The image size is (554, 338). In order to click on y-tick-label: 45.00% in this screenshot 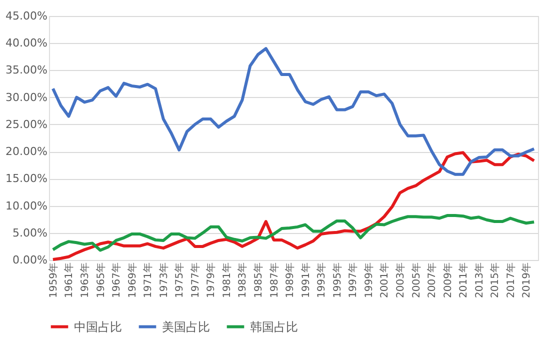, I will do `click(27, 16)`.